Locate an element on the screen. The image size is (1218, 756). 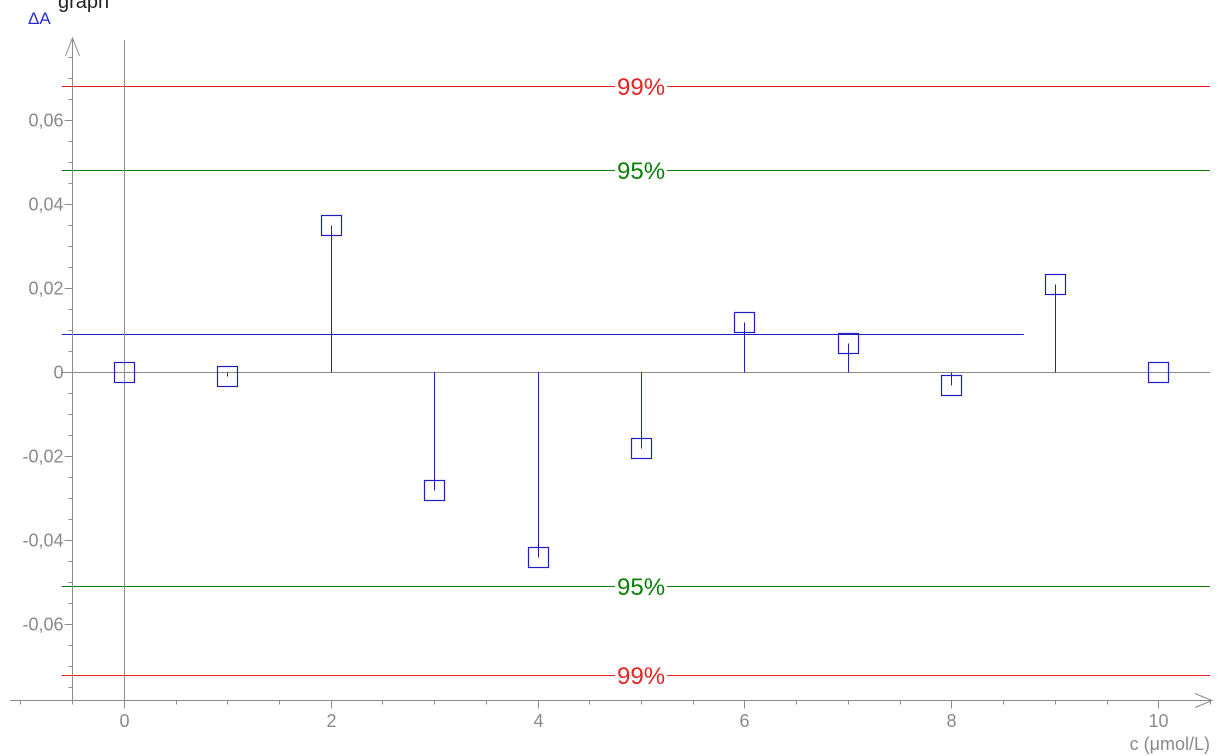
x-tick-label: 2 is located at coordinates (331, 721).